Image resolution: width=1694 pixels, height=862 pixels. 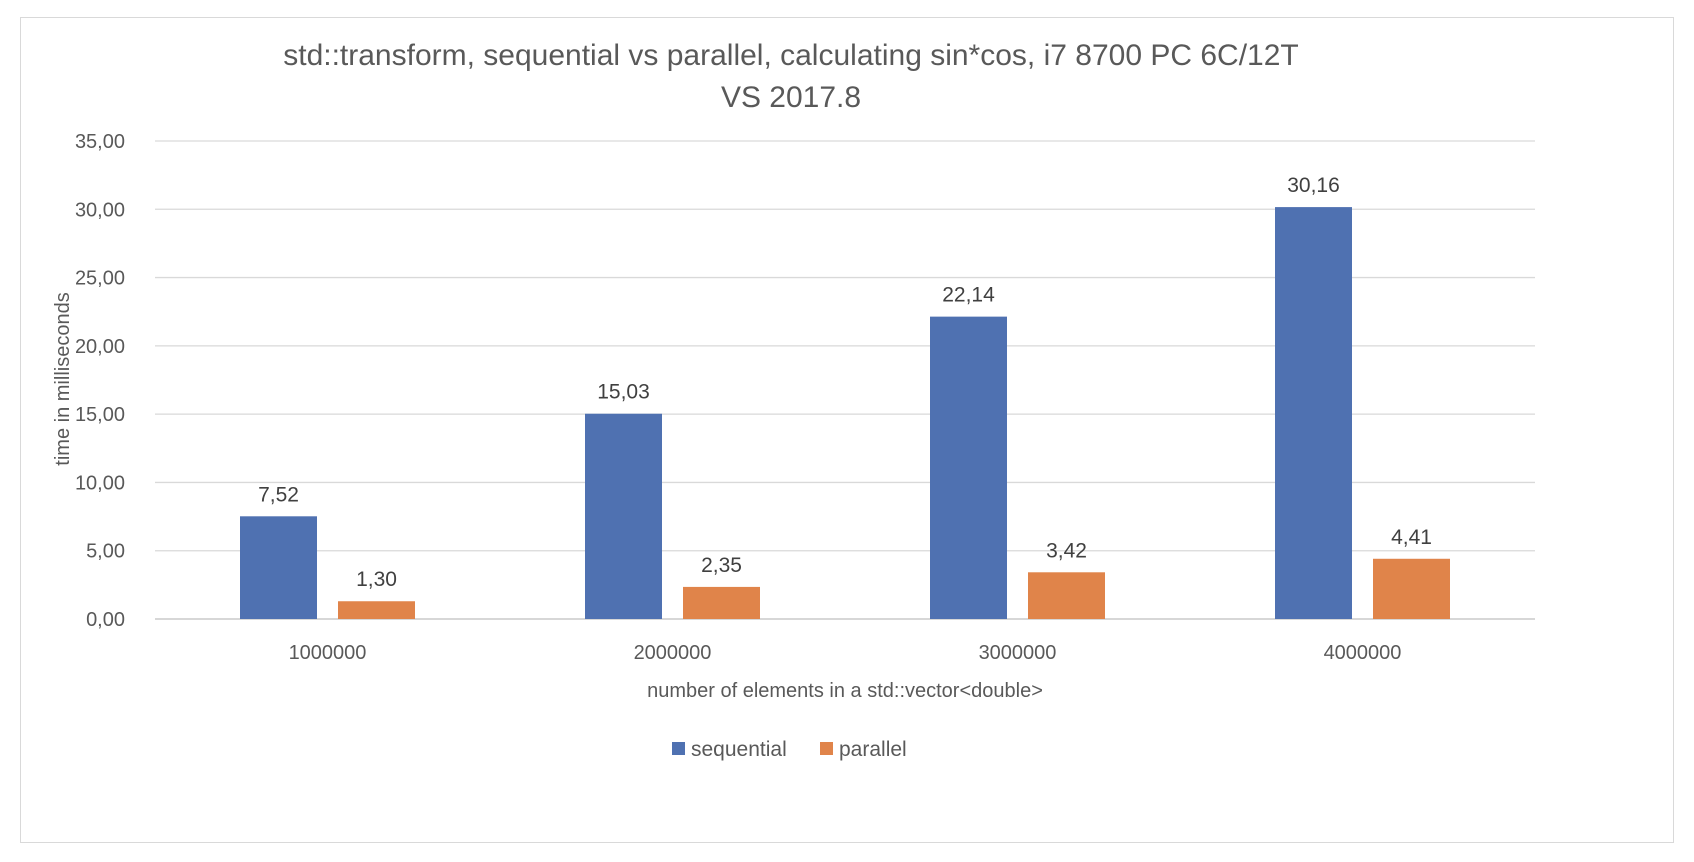 What do you see at coordinates (968, 295) in the screenshot?
I see `data-label-sequential-3000000: 22,14` at bounding box center [968, 295].